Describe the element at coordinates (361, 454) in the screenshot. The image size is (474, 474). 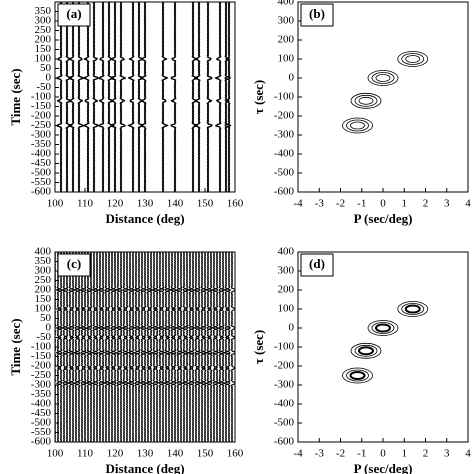
I see `x-tick-label: -1` at that location.